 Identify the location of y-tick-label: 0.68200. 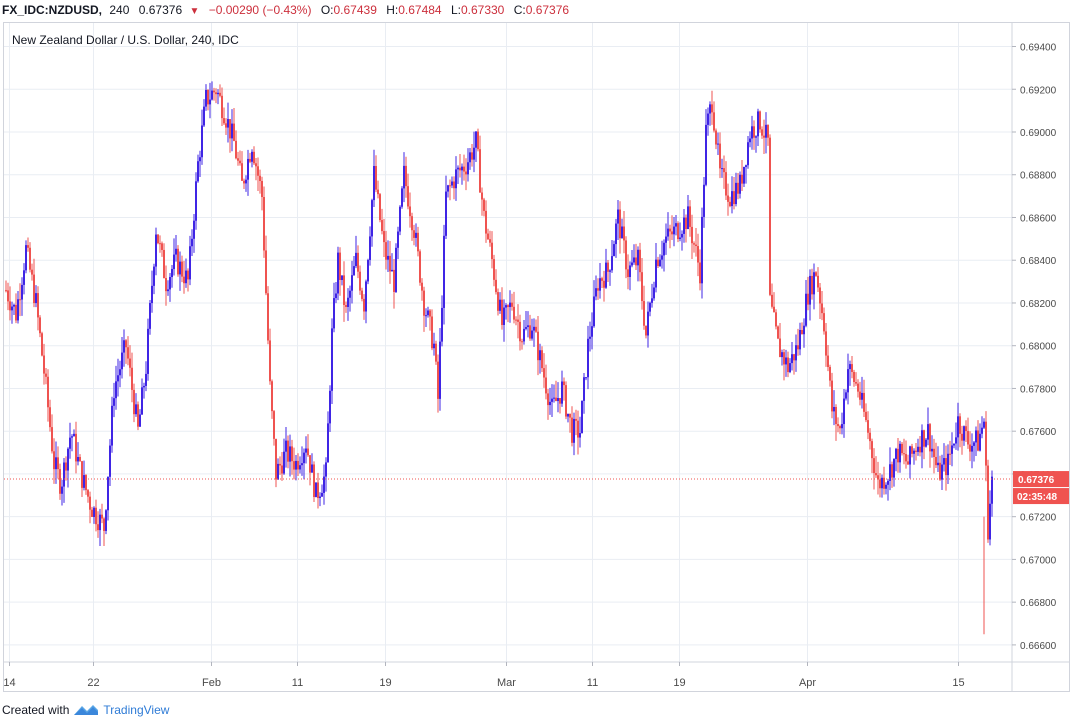
(1038, 304).